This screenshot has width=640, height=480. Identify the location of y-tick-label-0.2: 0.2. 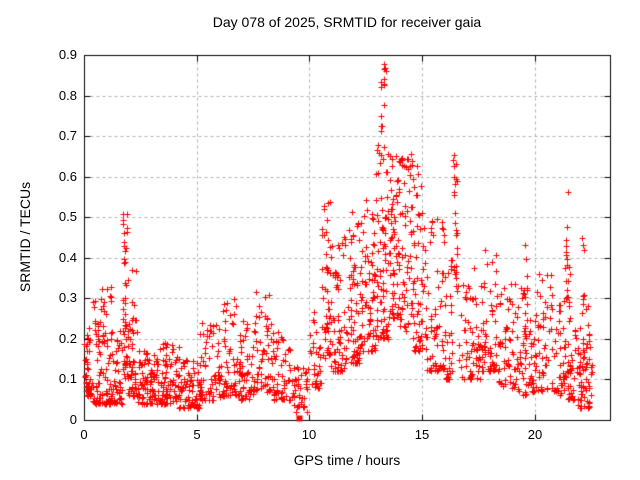
(67, 338).